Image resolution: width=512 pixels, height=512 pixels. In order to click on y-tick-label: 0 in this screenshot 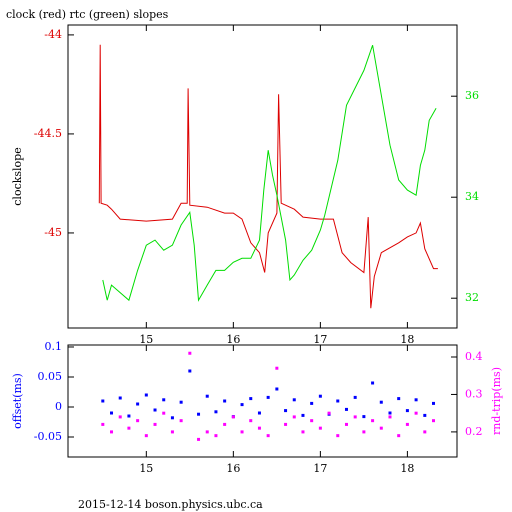, I will do `click(58, 406)`.